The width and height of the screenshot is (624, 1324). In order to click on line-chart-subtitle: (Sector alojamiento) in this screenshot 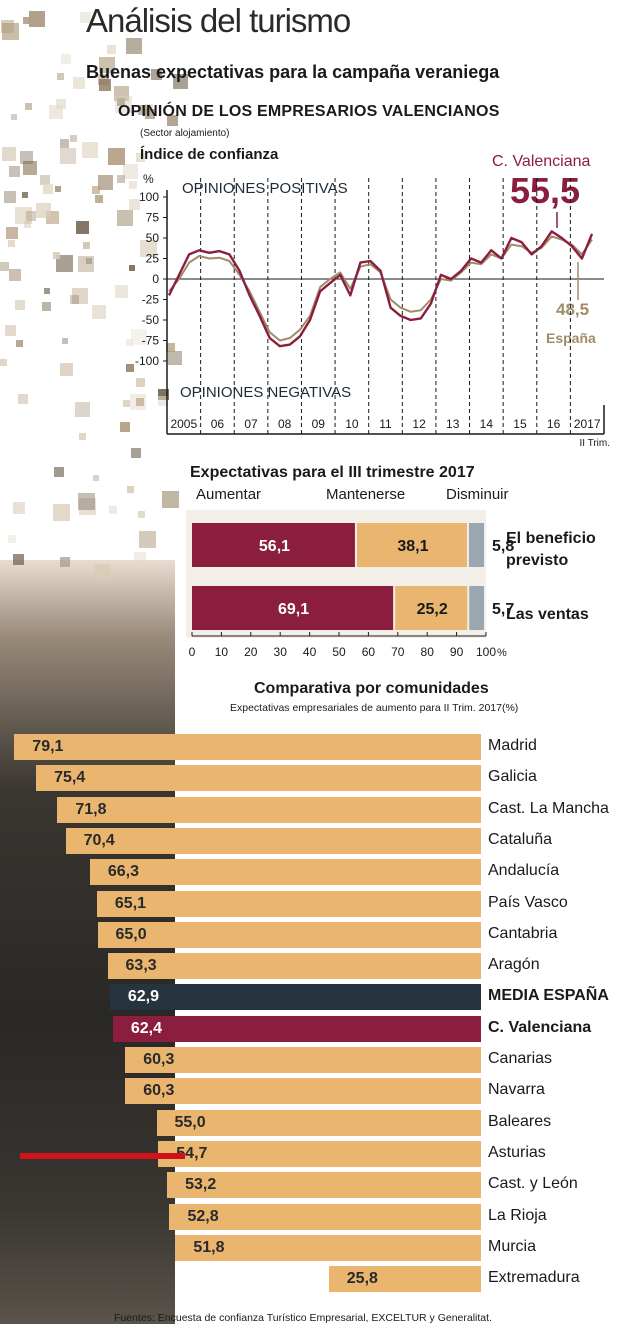, I will do `click(185, 133)`.